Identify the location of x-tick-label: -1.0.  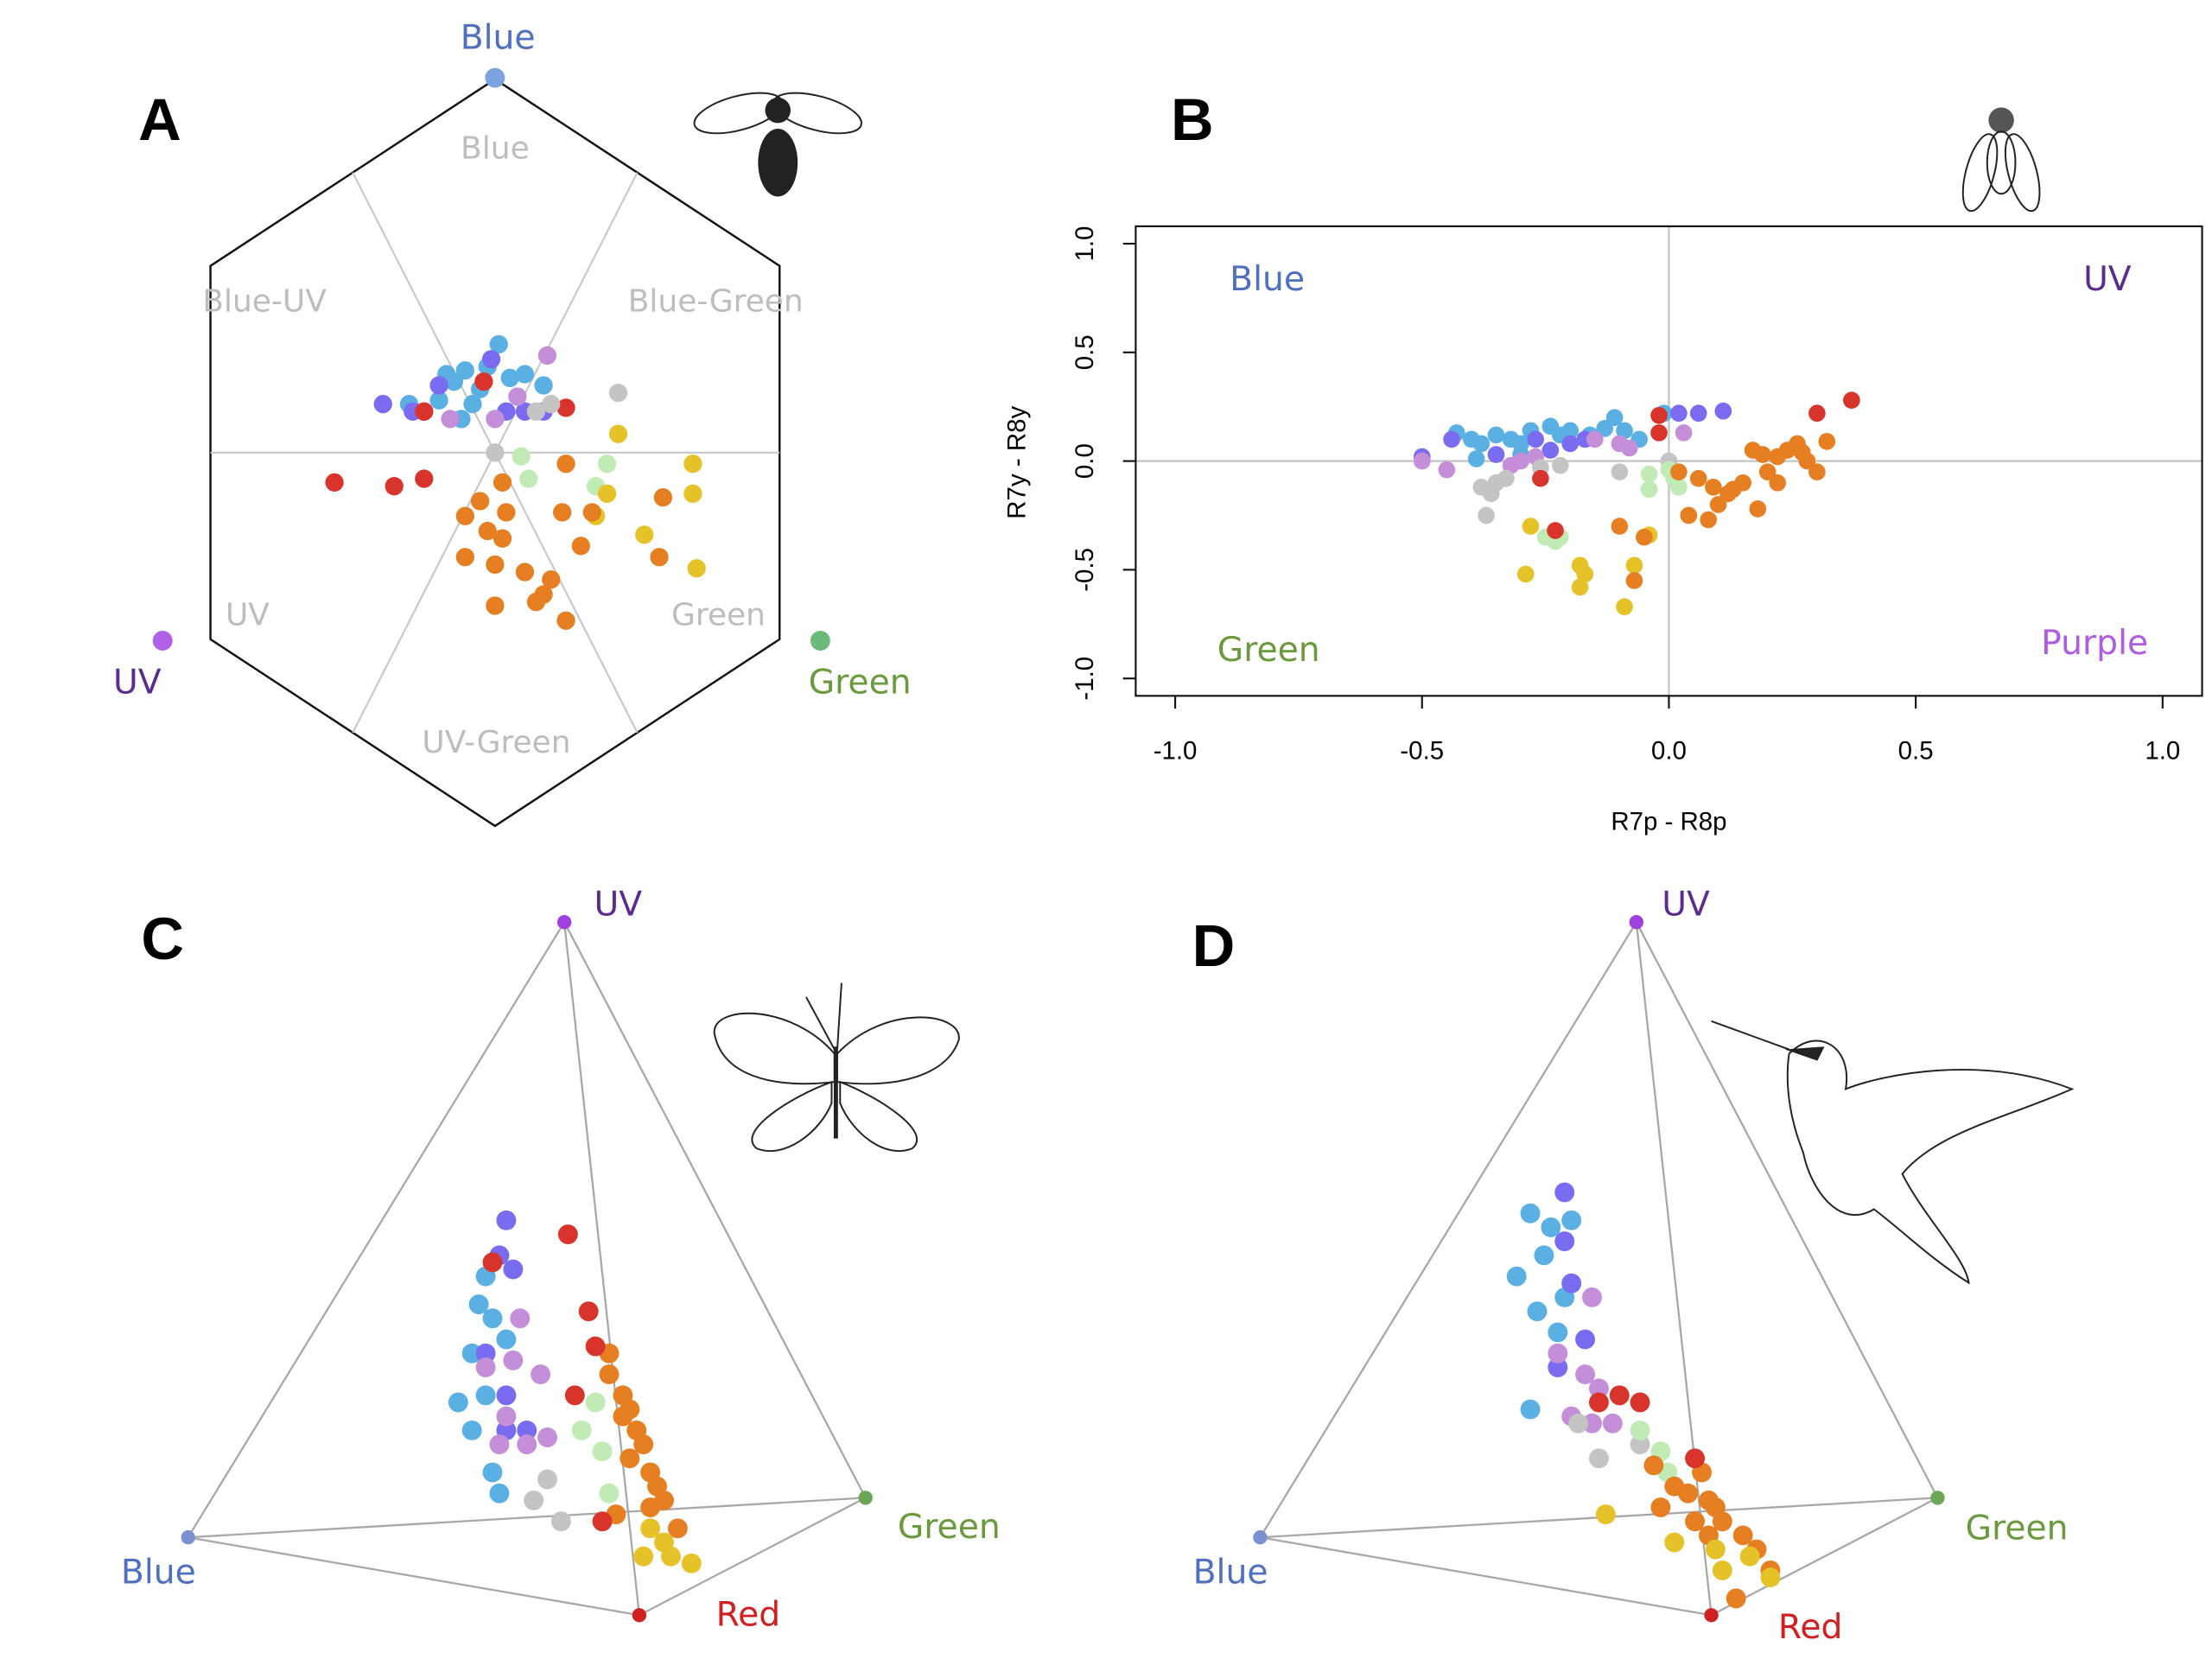
(1176, 751).